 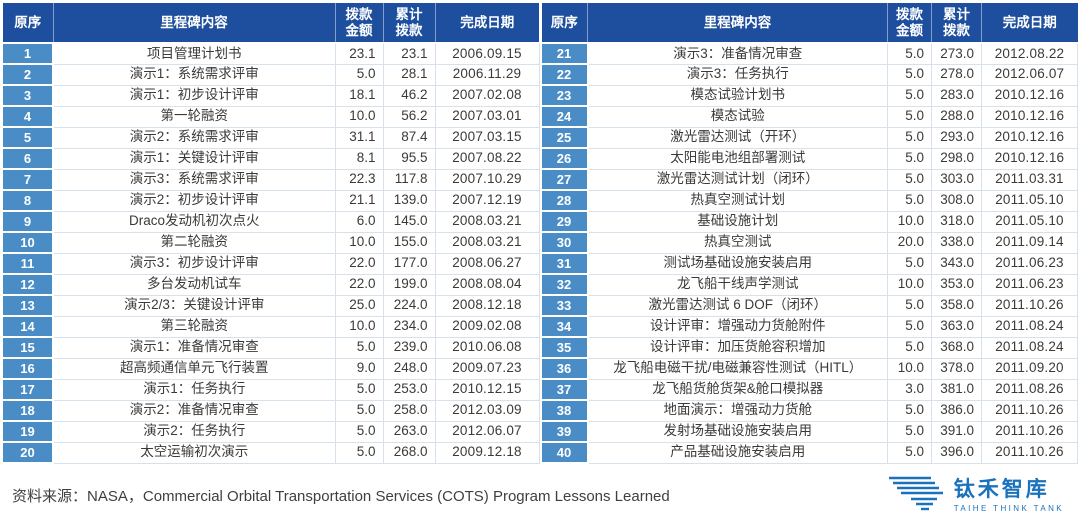 I want to click on table-row: 3 演示1：初步设计评审 18.1 46.2 2007.02.08, so click(x=271, y=95).